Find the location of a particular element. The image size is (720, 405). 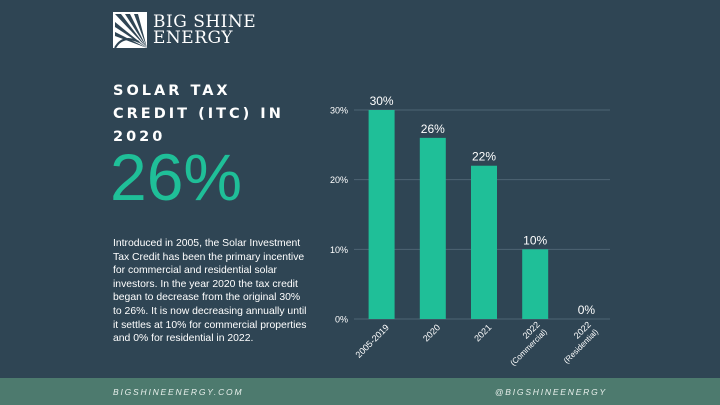

x-tick-label: 2021 is located at coordinates (482, 332).